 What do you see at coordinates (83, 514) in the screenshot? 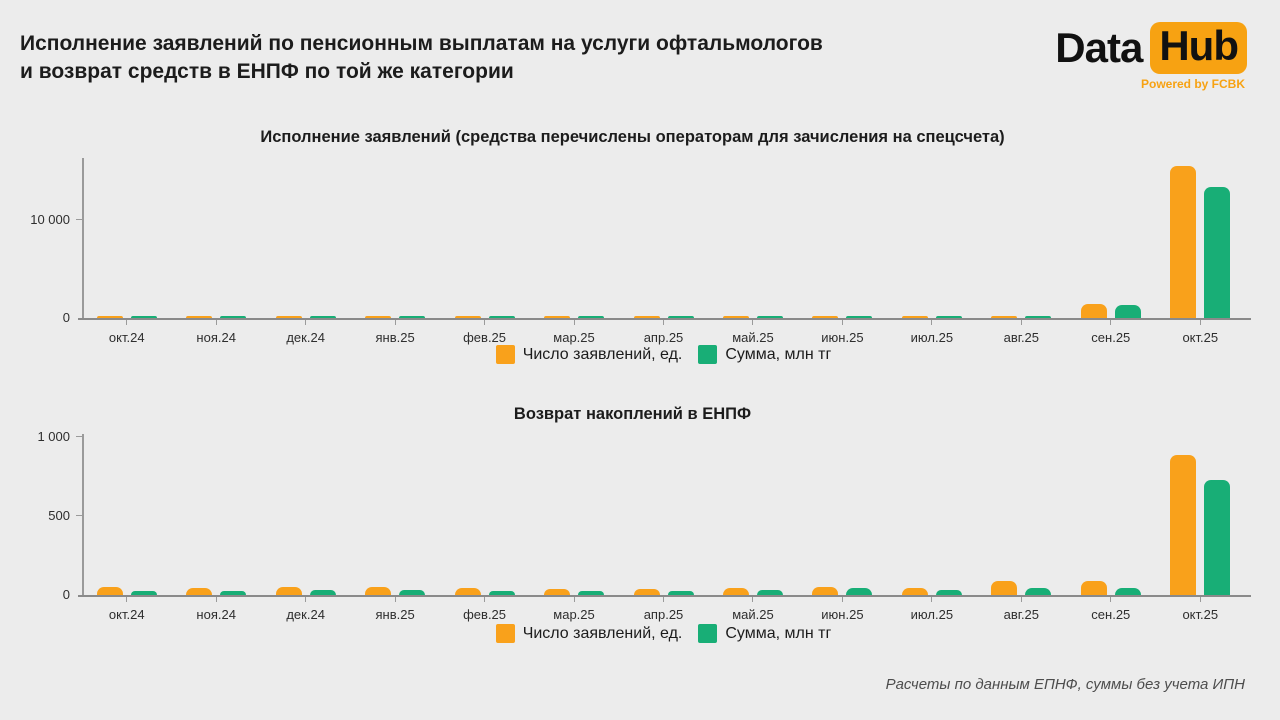
I see `y-axis-line` at bounding box center [83, 514].